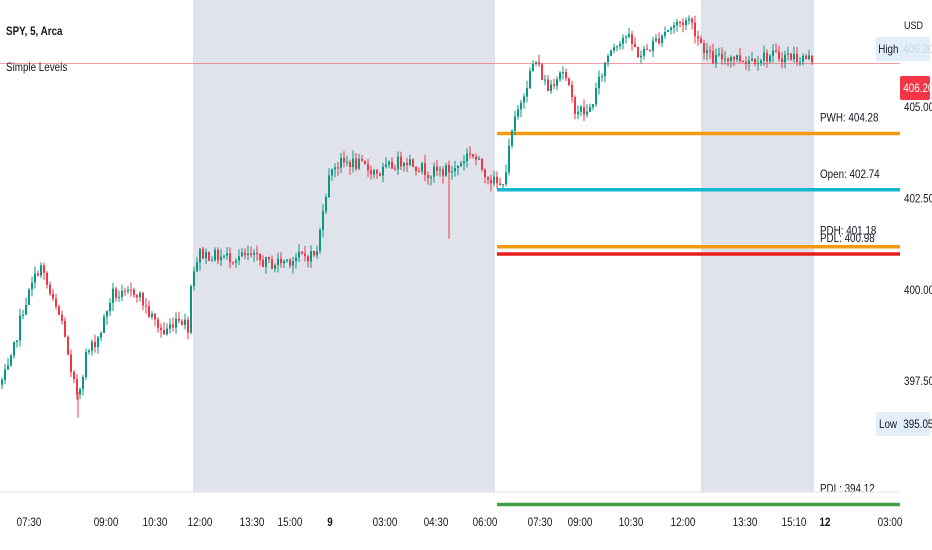 The width and height of the screenshot is (932, 550). What do you see at coordinates (329, 522) in the screenshot?
I see `x-tick-6: 9` at bounding box center [329, 522].